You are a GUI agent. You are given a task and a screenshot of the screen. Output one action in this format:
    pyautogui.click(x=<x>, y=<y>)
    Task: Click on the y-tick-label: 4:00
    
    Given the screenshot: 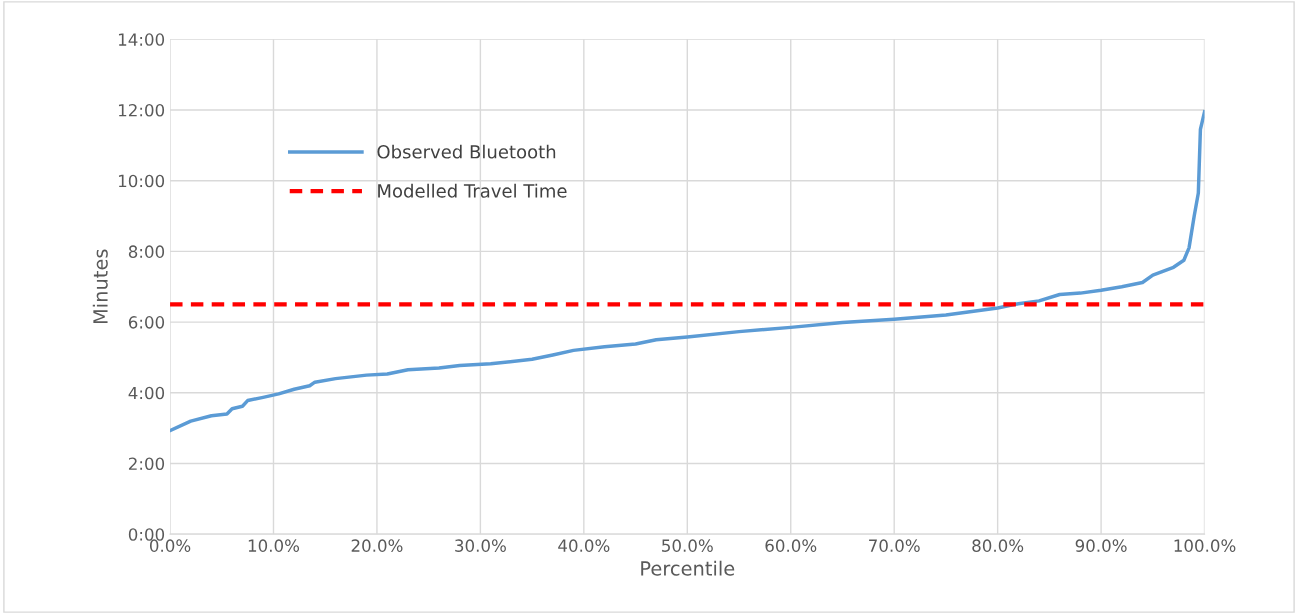 What is the action you would take?
    pyautogui.click(x=146, y=393)
    